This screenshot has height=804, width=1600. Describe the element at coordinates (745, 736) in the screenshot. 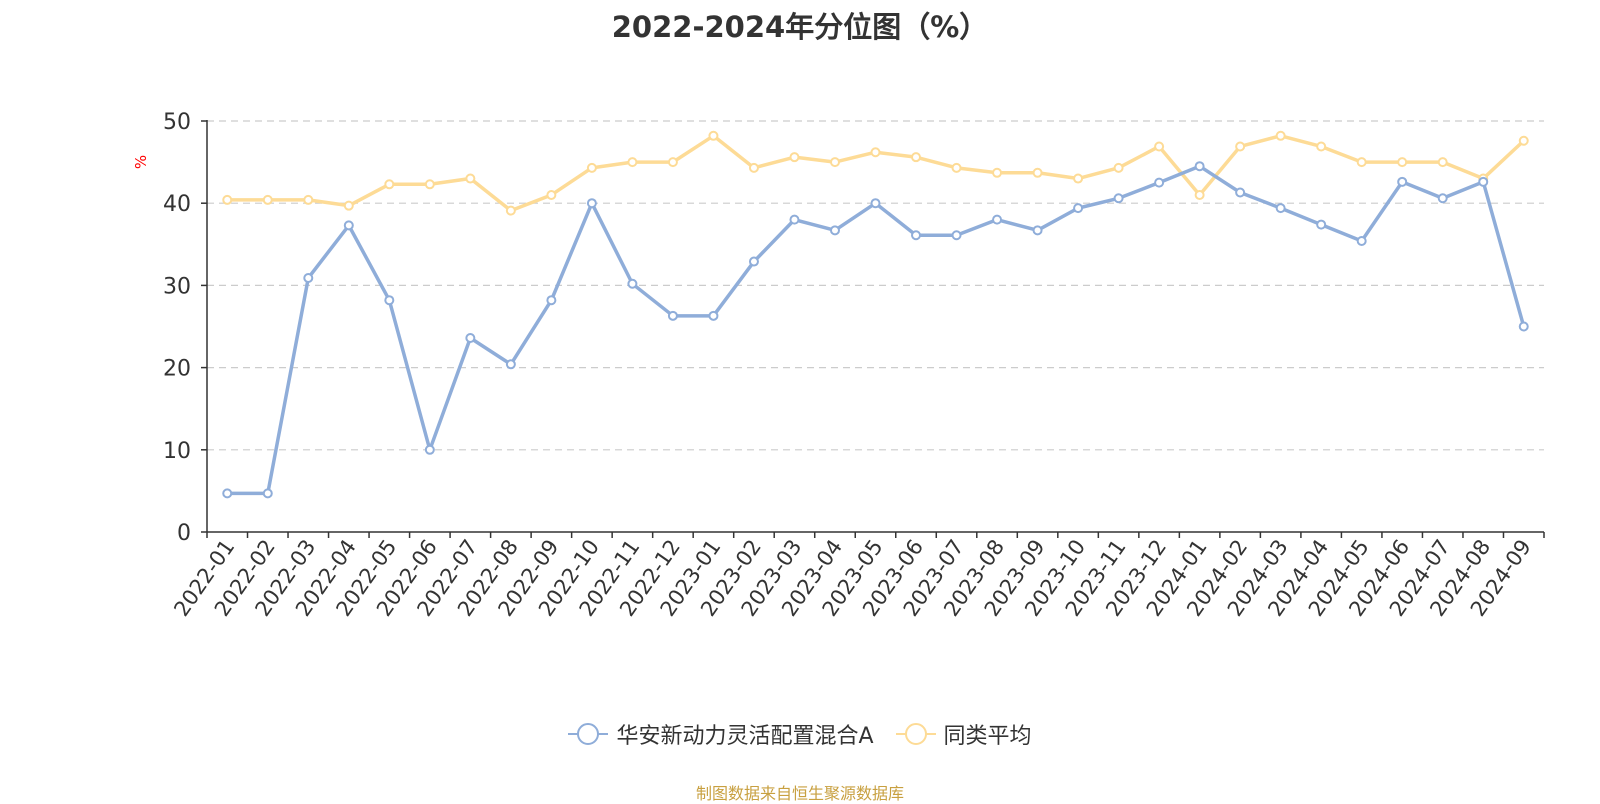

I see `legend-label-series-a: 华安新动力灵活配置混合A` at that location.